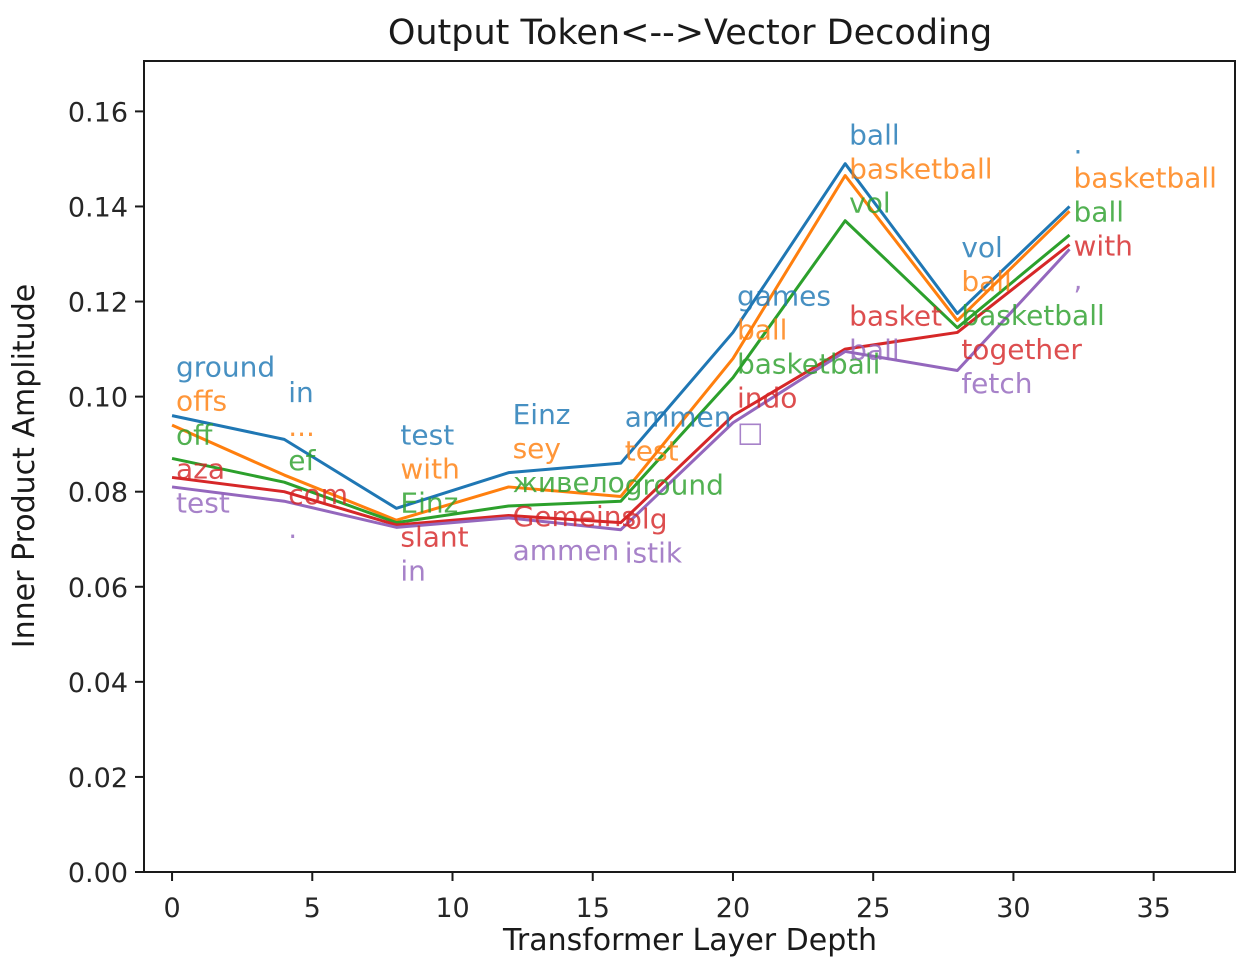  What do you see at coordinates (98, 207) in the screenshot?
I see `y-tick-label: 0.14` at bounding box center [98, 207].